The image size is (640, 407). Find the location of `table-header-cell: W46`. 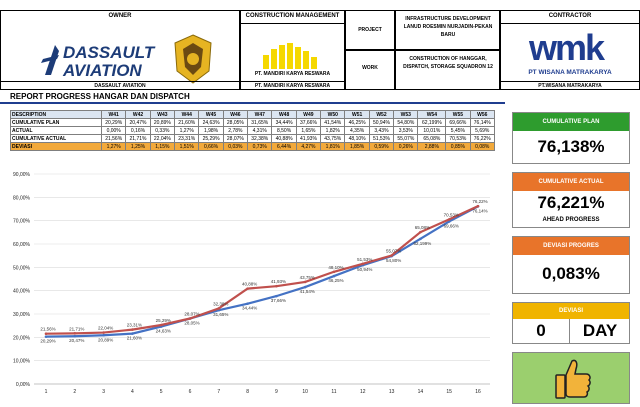

table-header-cell: W46 is located at coordinates (235, 114).